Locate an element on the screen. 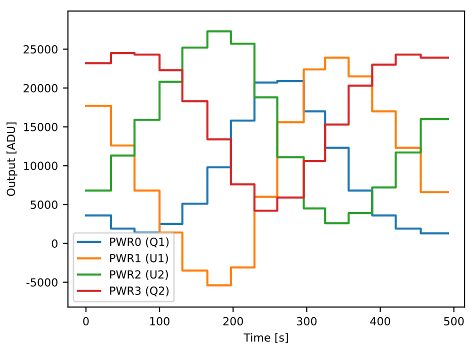  x-tick-label: 400 is located at coordinates (380, 321).